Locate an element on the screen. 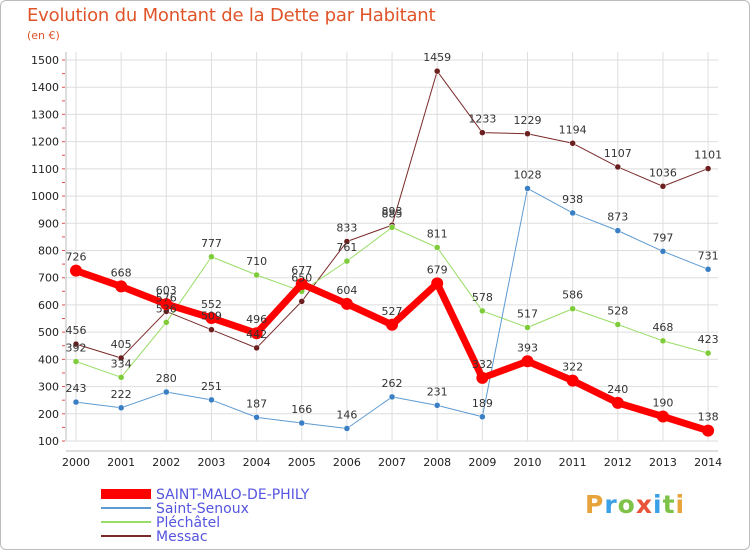  data-label-pl-ch-tel: 885 is located at coordinates (392, 213).